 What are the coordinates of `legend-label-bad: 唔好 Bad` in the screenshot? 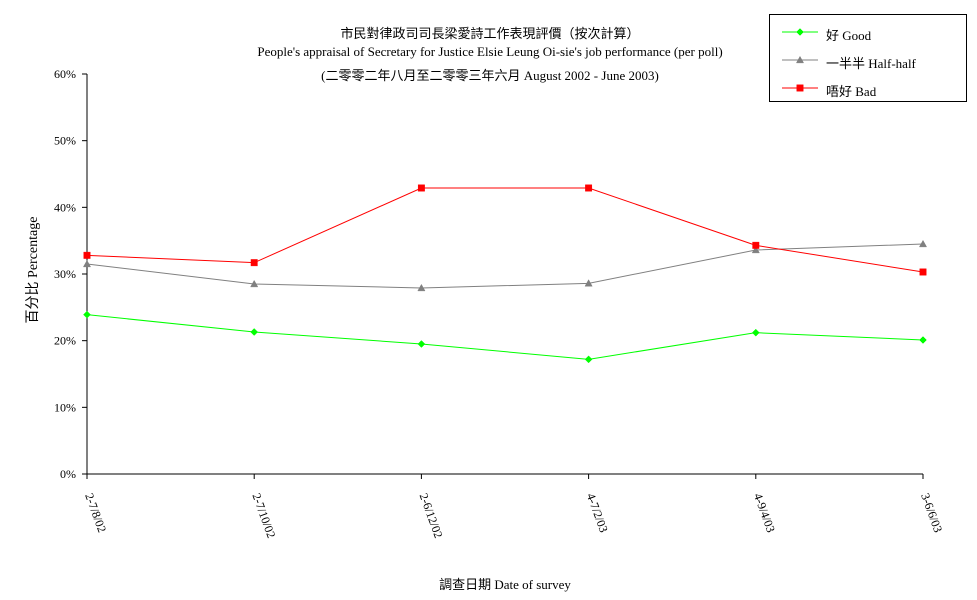 It's located at (851, 91).